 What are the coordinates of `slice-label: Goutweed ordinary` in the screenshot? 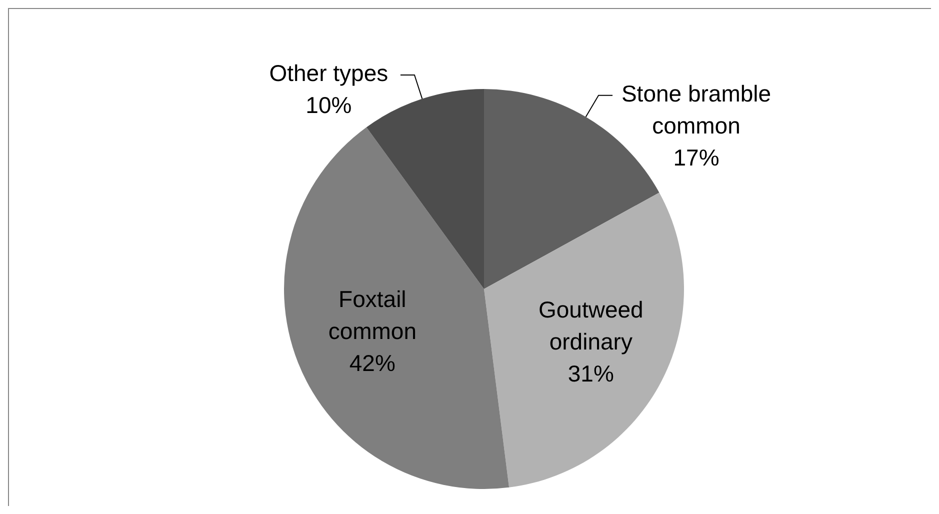 It's located at (591, 325).